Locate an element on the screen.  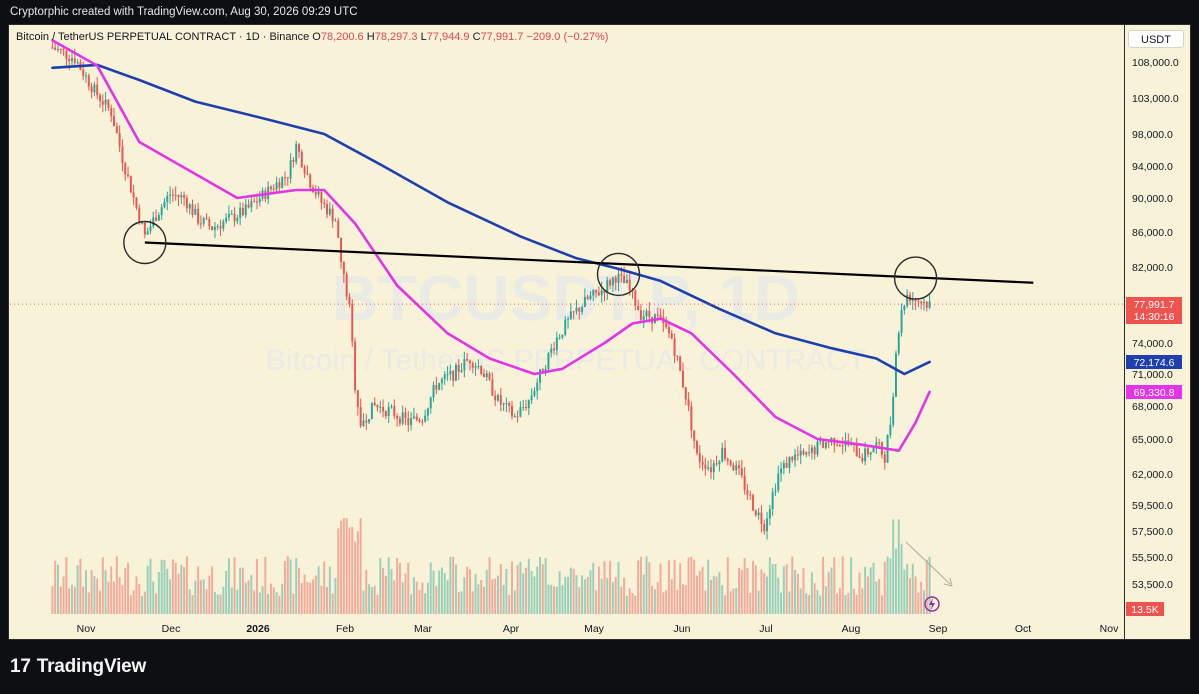
time-tick-label: Oct is located at coordinates (1023, 629).